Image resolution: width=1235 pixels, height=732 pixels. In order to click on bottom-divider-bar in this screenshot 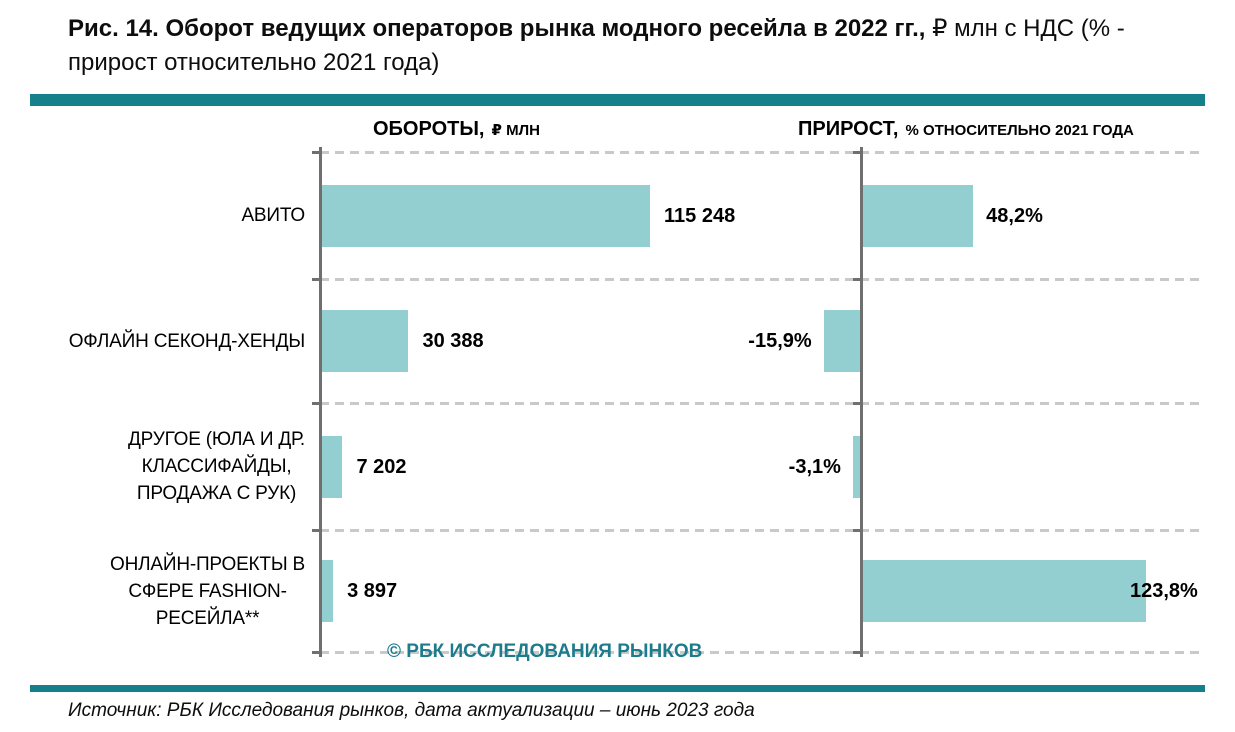, I will do `click(617, 688)`.